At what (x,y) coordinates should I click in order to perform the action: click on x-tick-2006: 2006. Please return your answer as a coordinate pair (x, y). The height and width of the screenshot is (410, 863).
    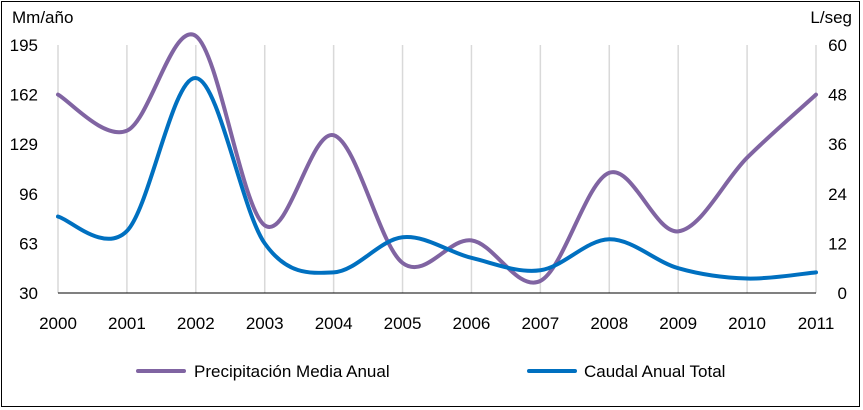
    Looking at the image, I should click on (472, 323).